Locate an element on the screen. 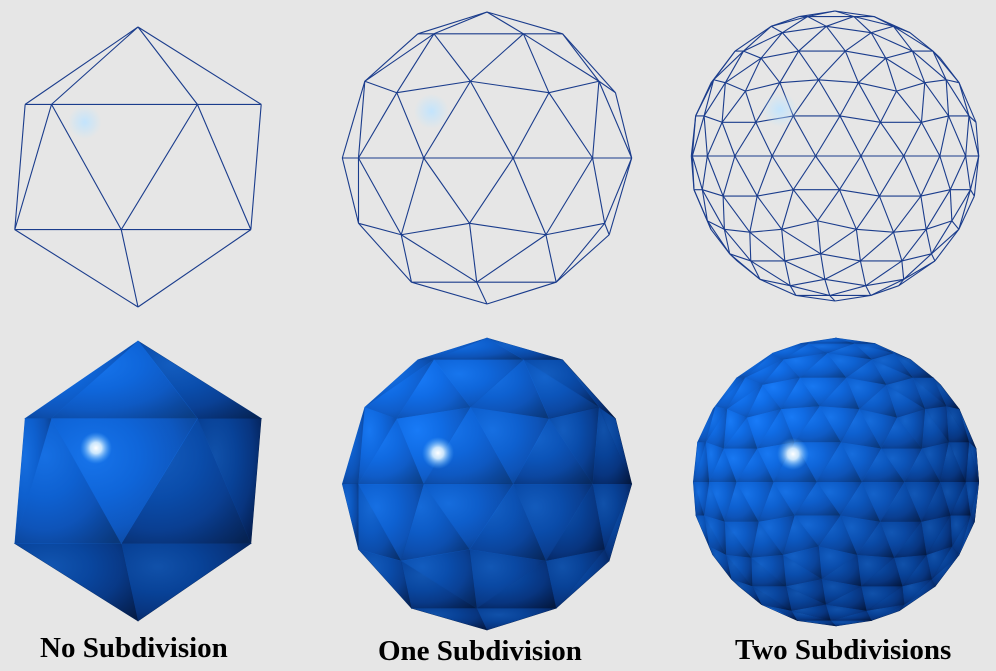  caption-no-subdivision: No Subdivision is located at coordinates (134, 648).